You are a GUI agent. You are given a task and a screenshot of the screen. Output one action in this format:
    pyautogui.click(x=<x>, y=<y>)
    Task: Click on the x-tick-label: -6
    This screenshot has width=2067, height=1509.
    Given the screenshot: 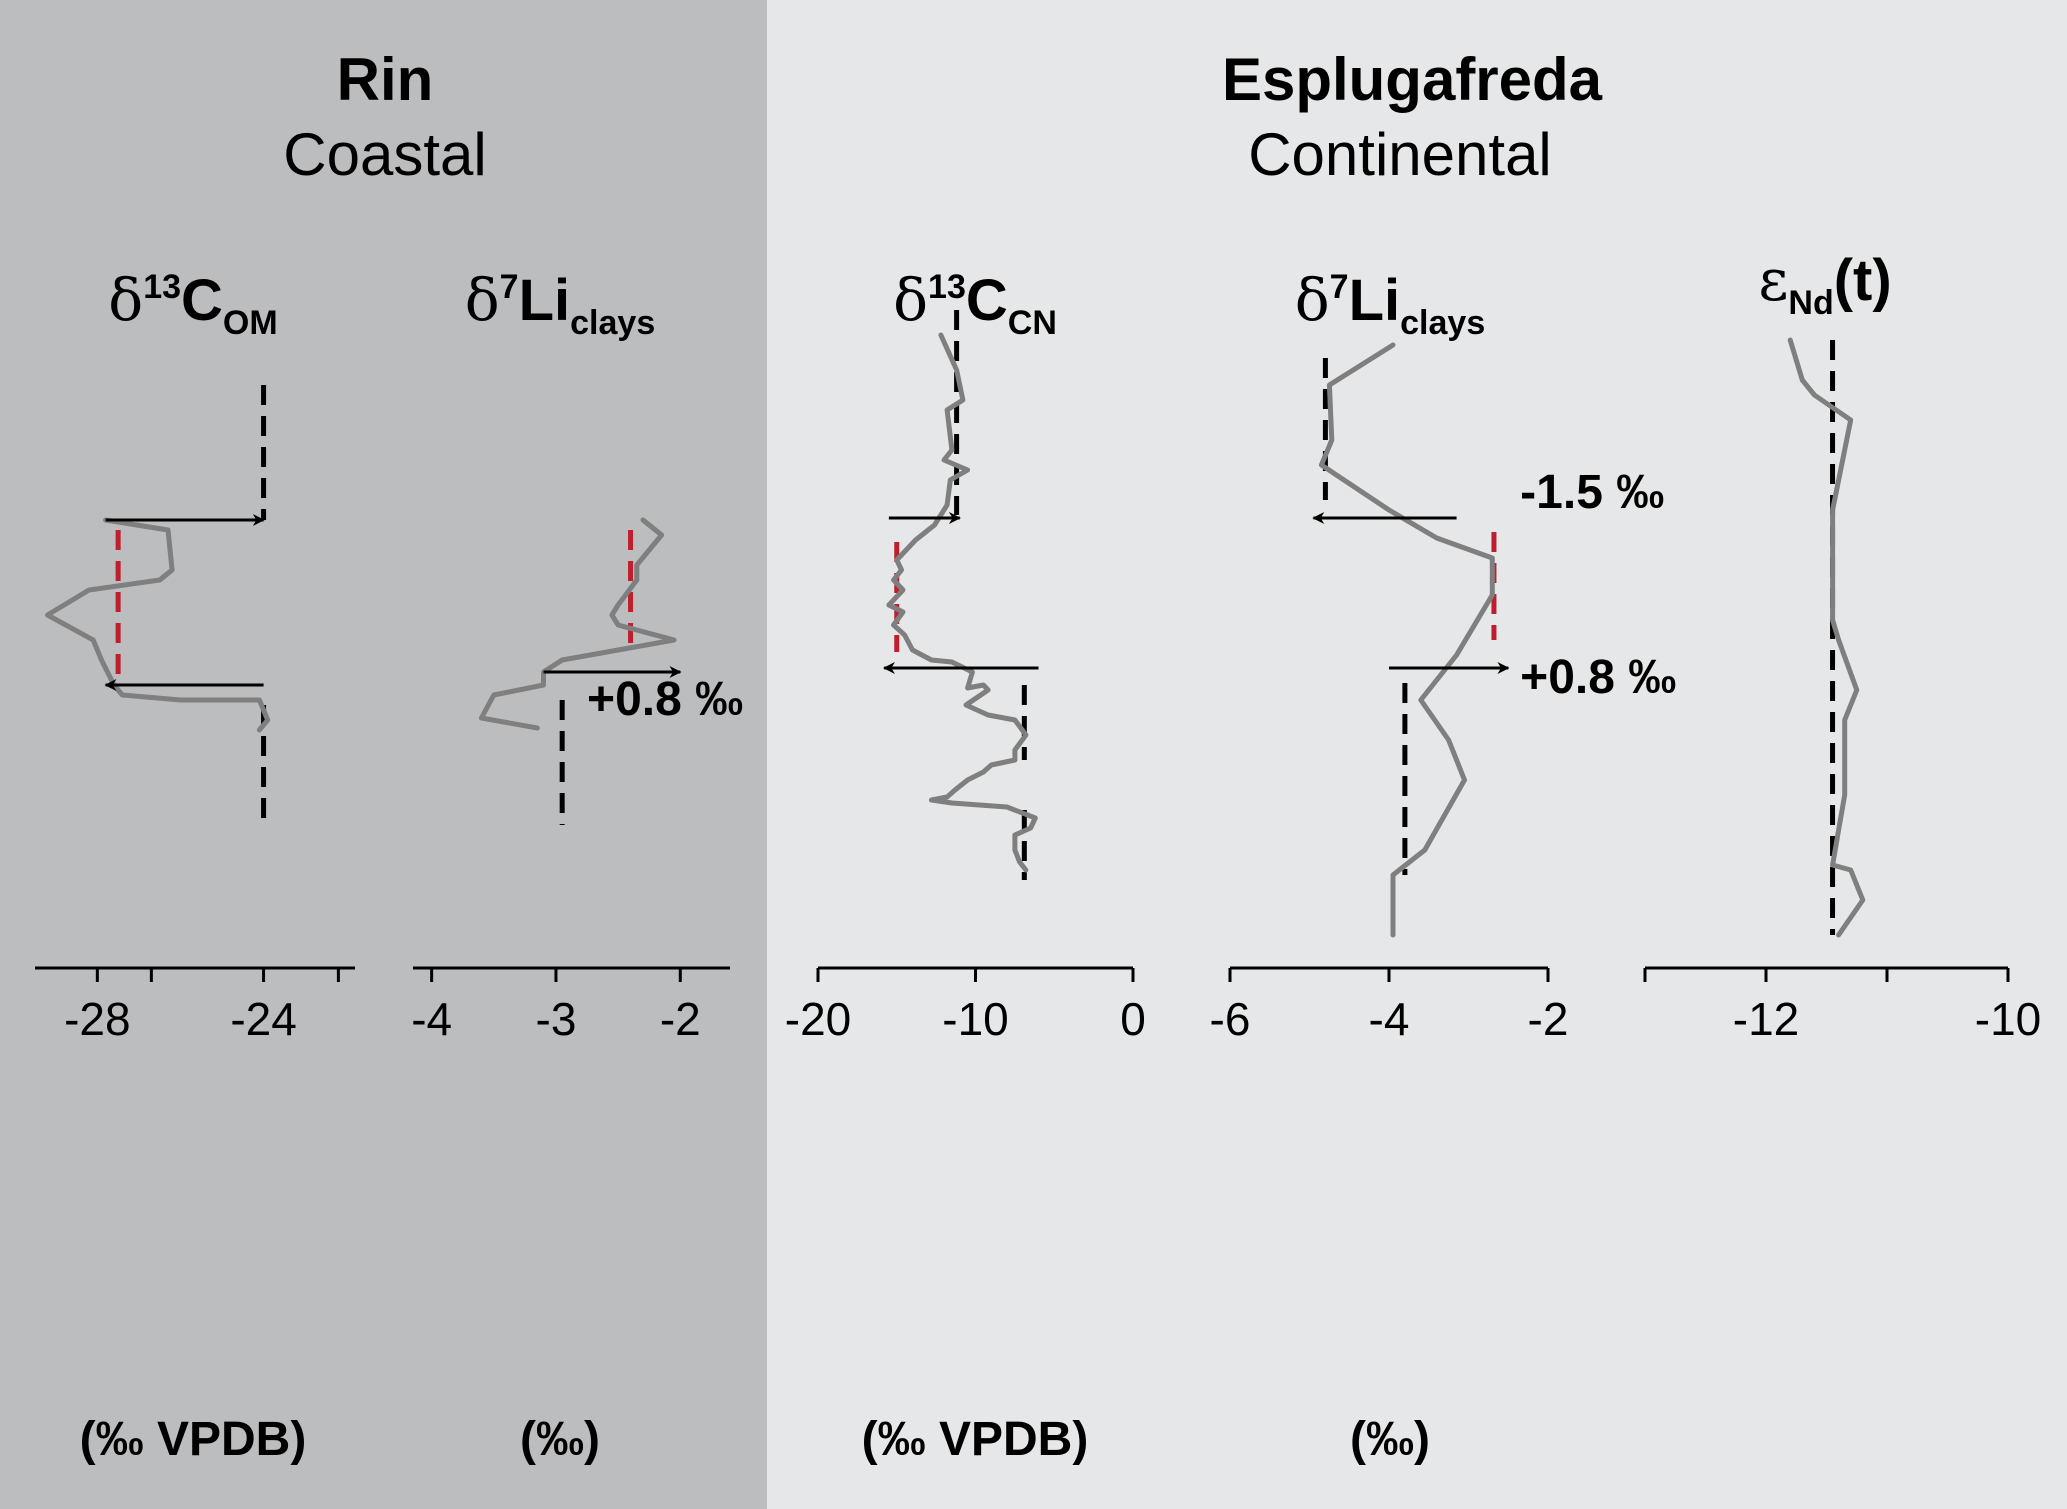 What is the action you would take?
    pyautogui.click(x=1230, y=1019)
    